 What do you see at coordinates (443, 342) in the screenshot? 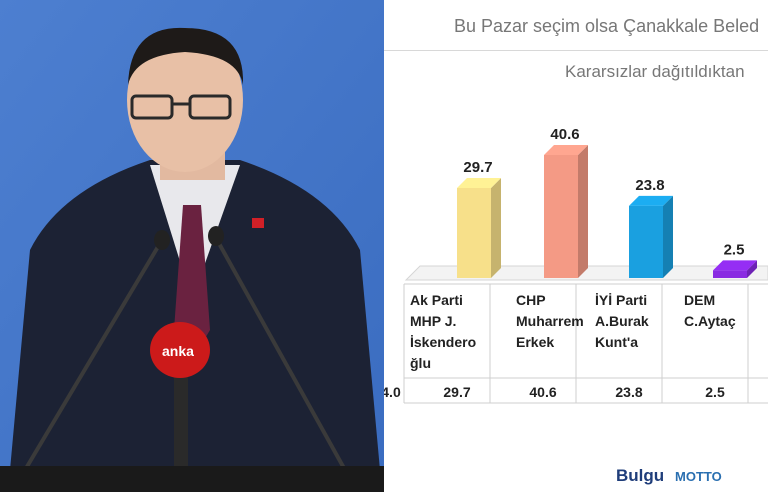
I see `category-label-0-2: İskendero` at bounding box center [443, 342].